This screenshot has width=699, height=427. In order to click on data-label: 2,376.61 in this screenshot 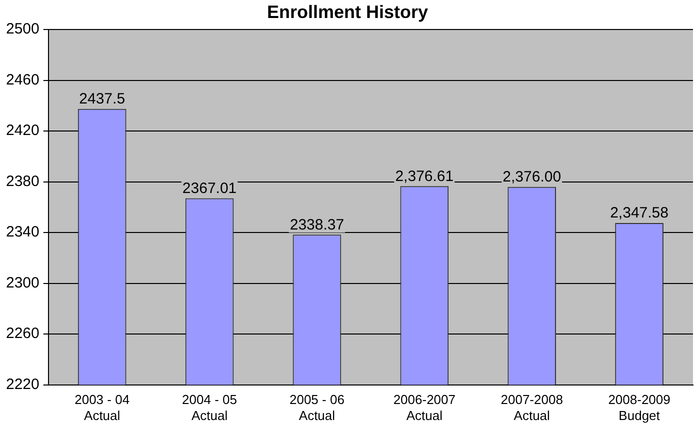, I will do `click(424, 176)`.